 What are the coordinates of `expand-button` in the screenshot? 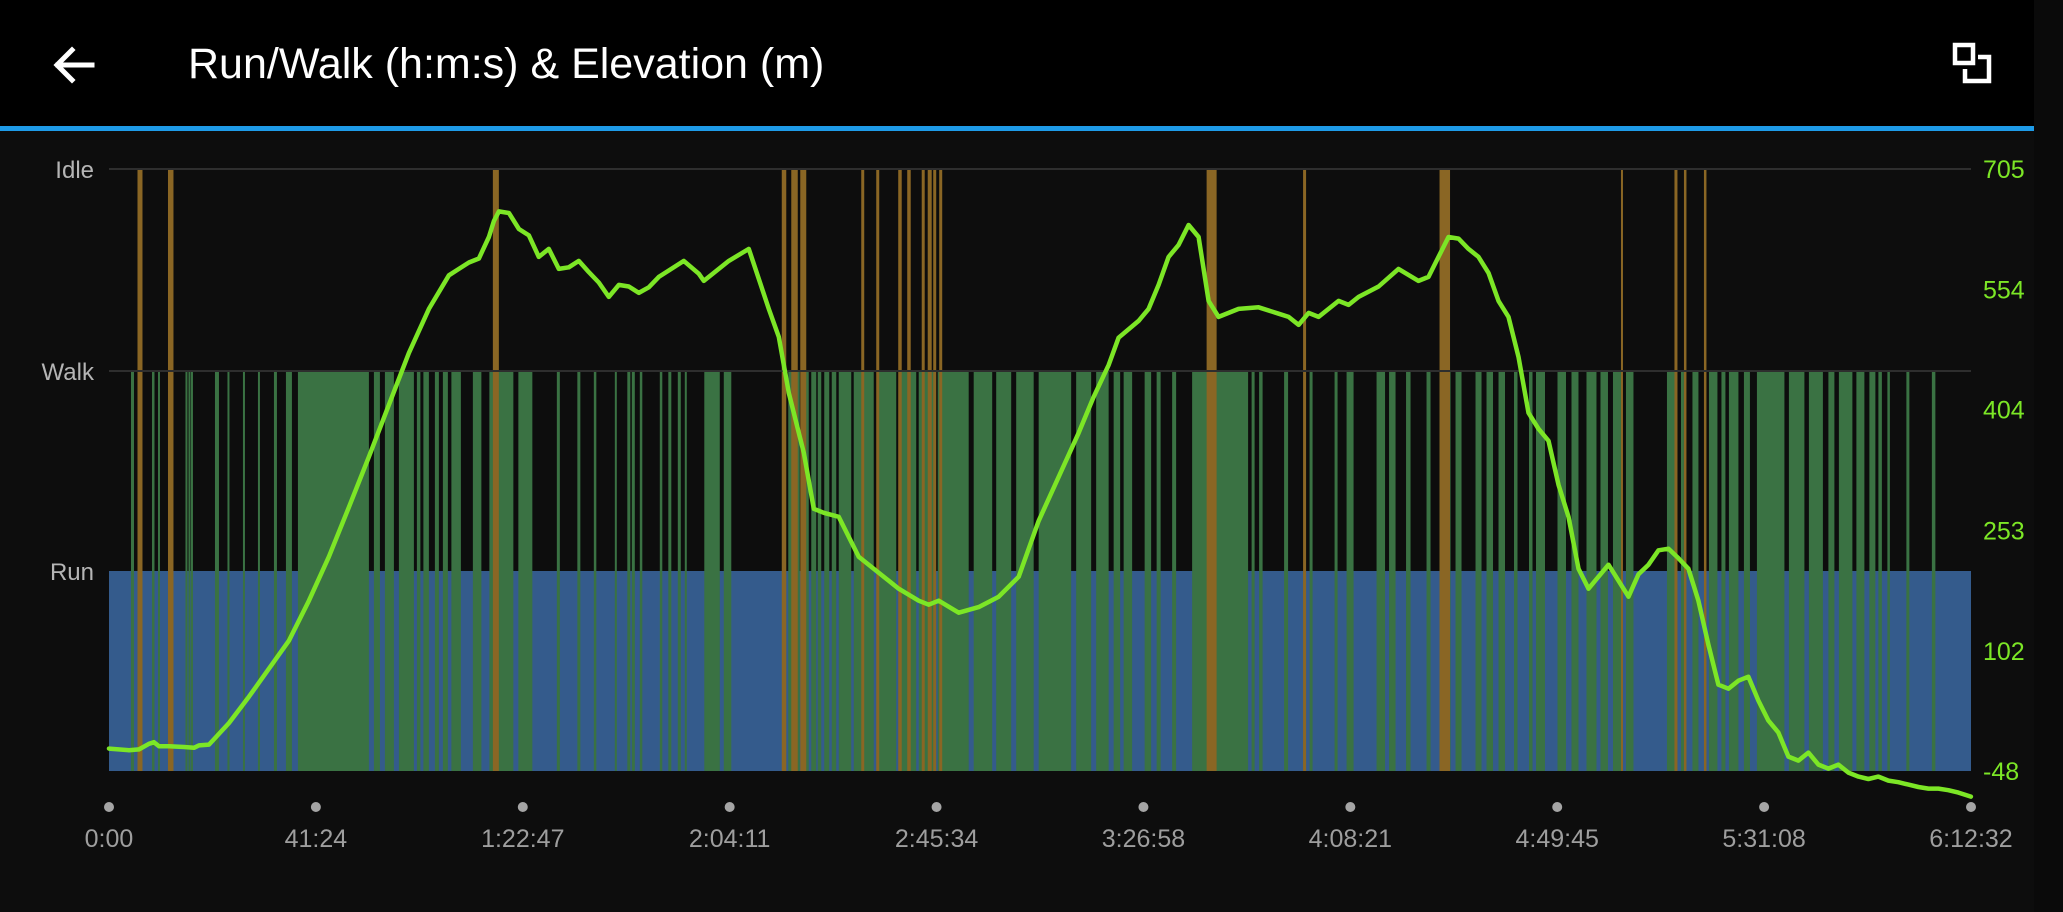 It's located at (1974, 64).